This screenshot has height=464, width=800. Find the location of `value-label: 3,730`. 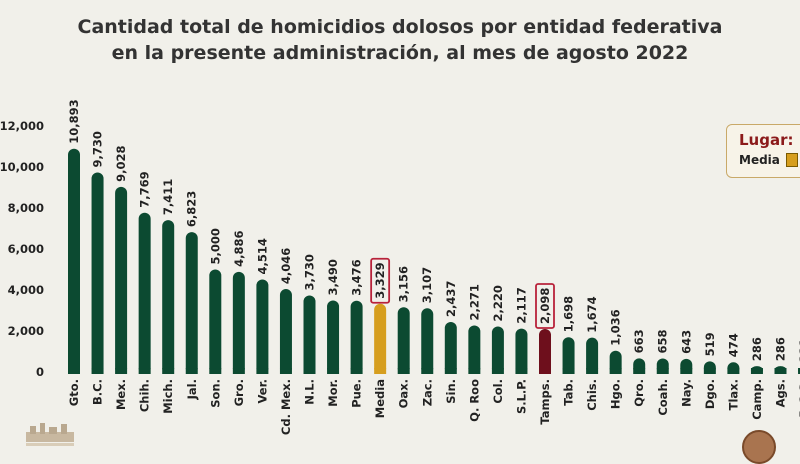

value-label: 3,730 is located at coordinates (310, 272).